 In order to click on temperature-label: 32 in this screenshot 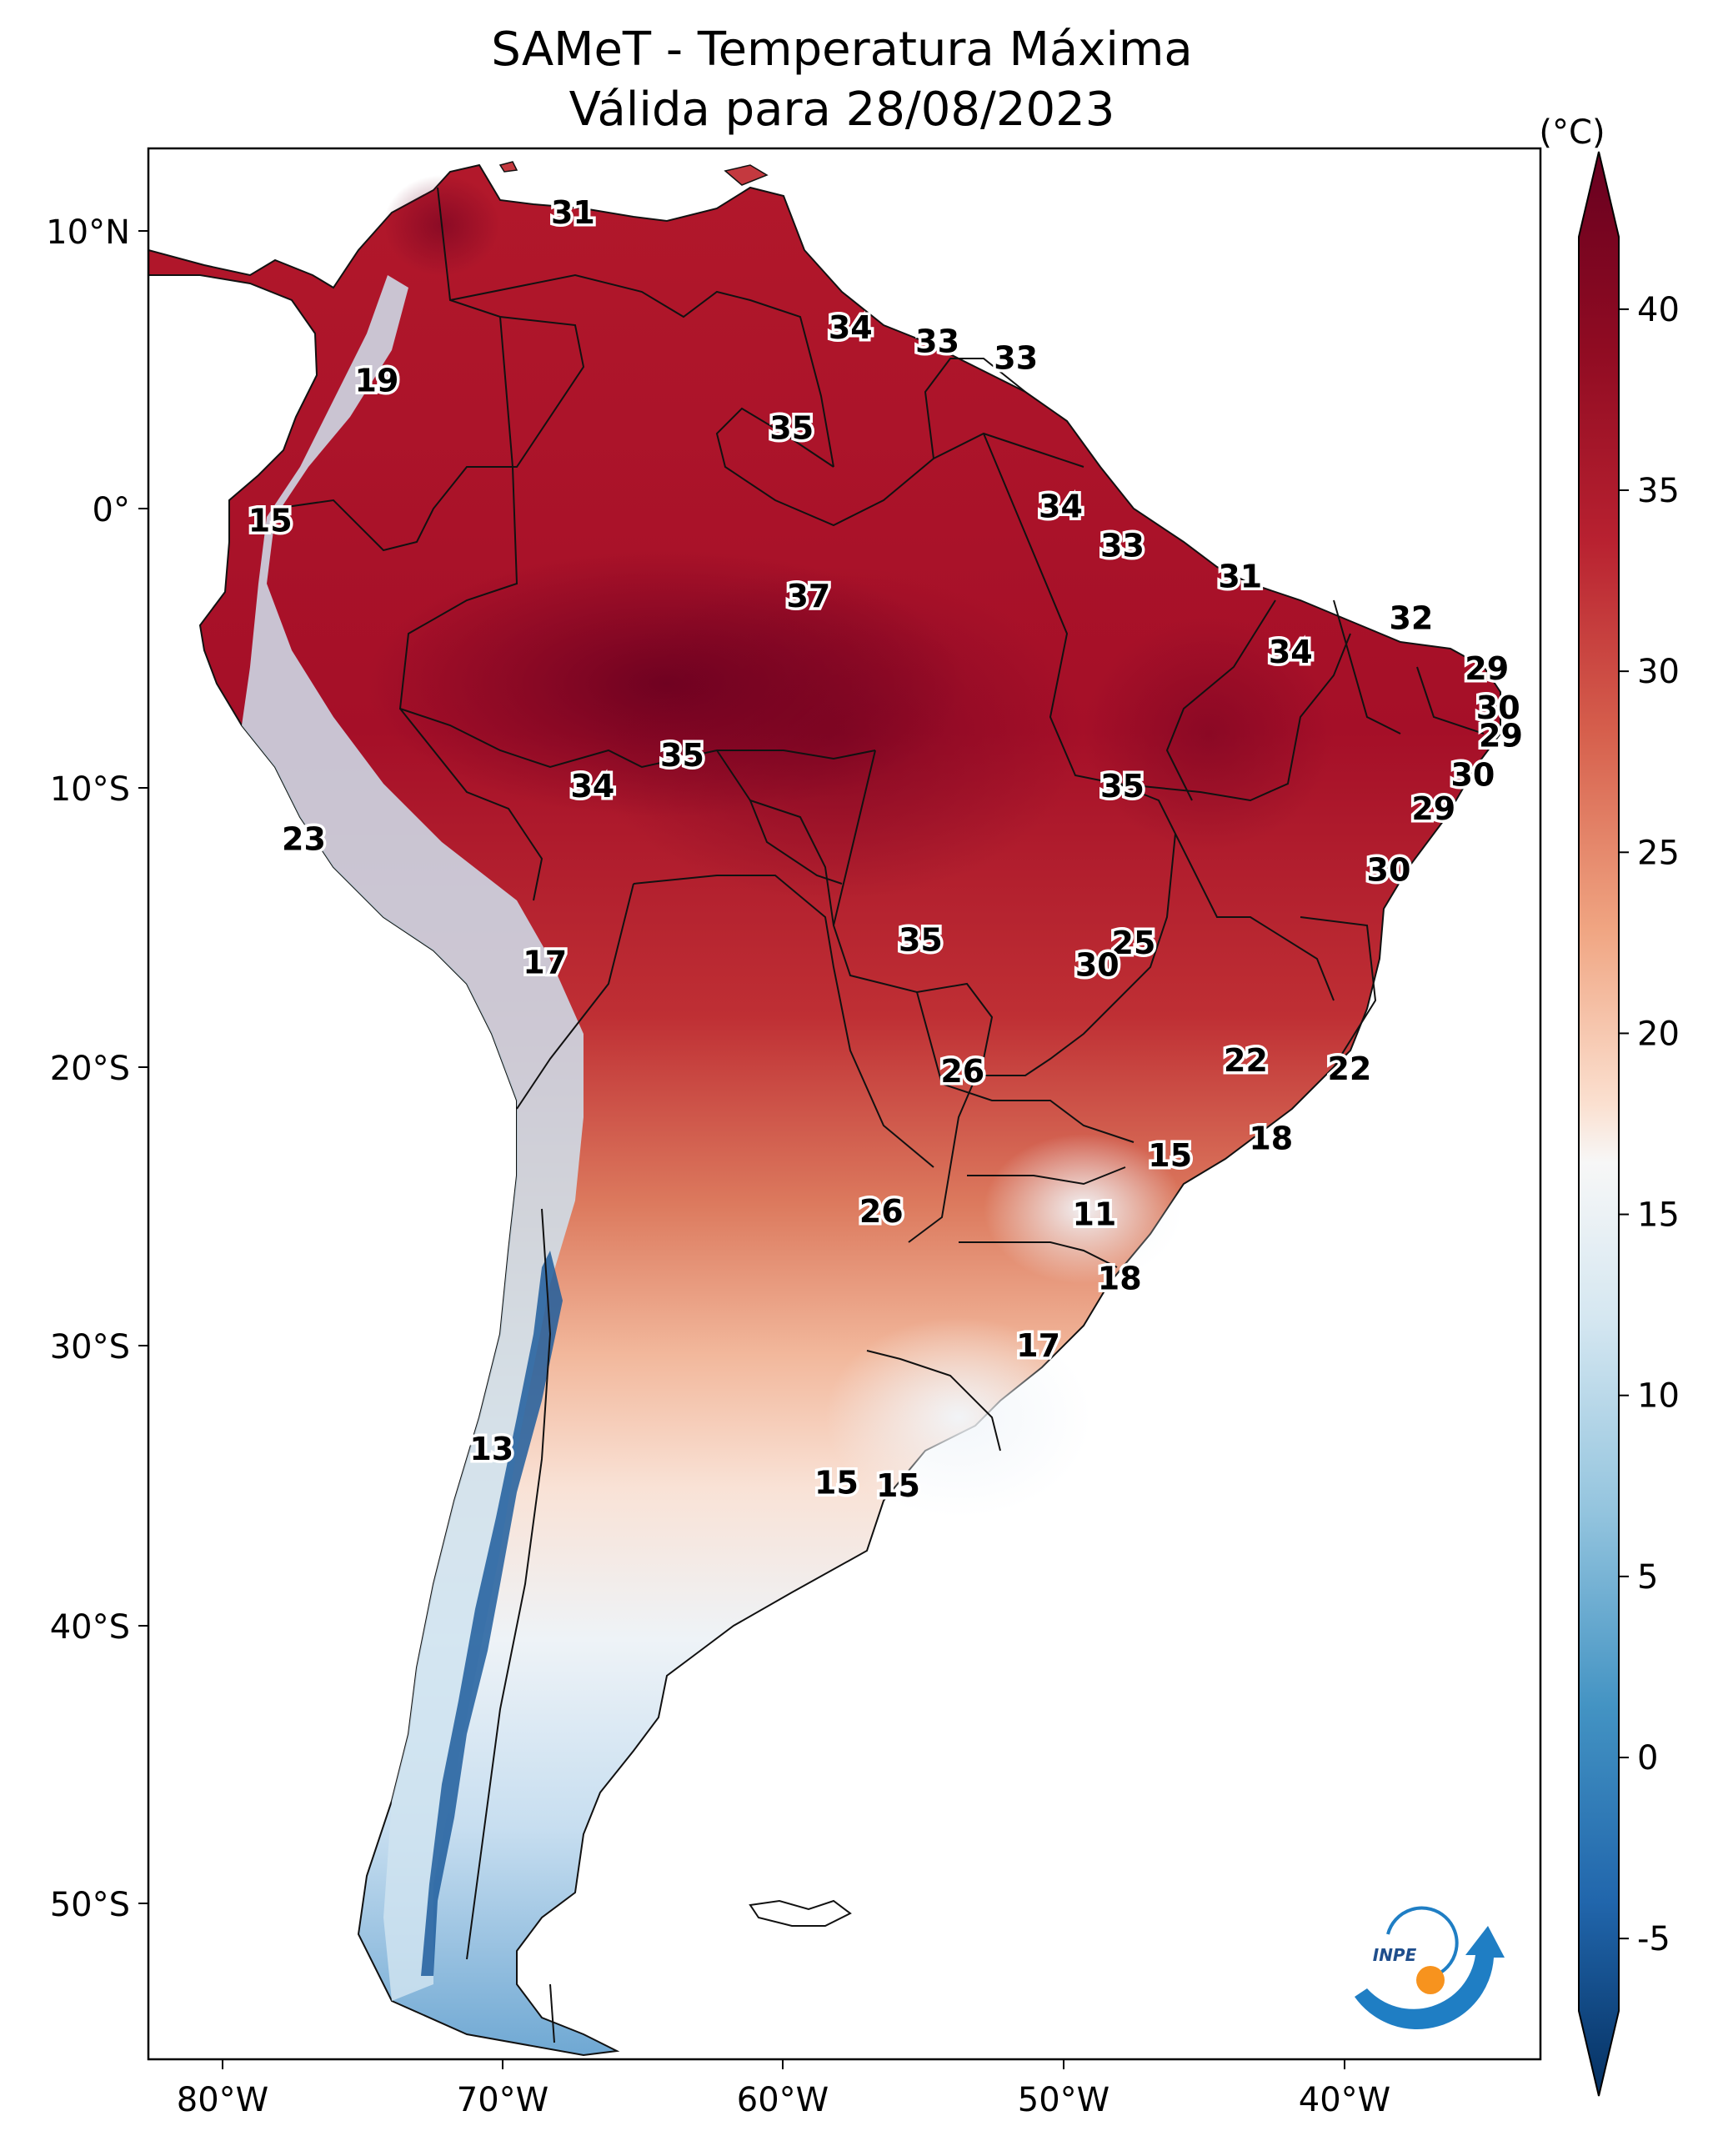, I will do `click(1411, 619)`.